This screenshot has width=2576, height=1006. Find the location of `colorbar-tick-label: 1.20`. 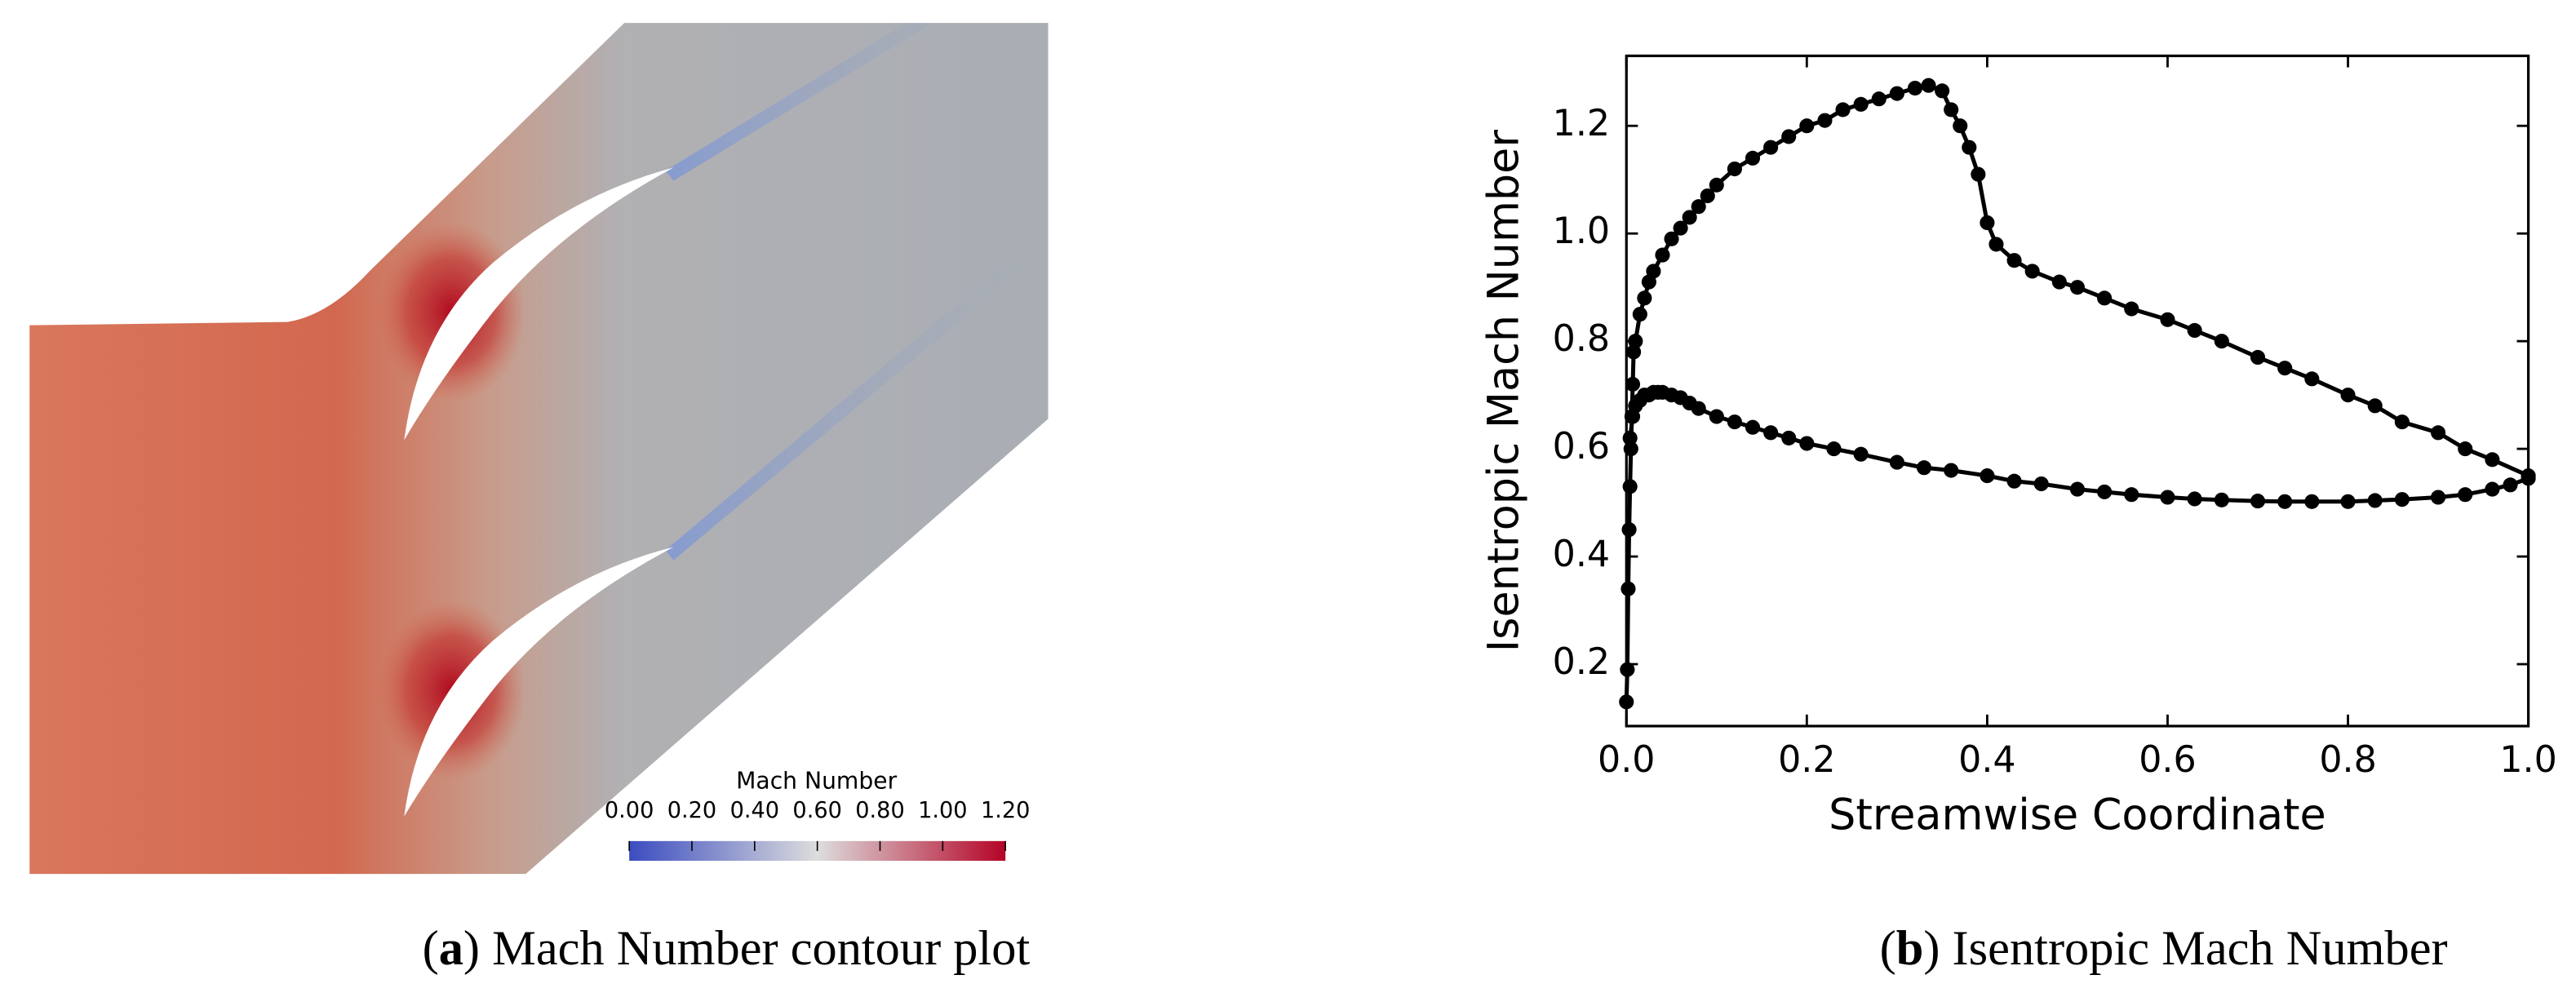

colorbar-tick-label: 1.20 is located at coordinates (1006, 811).